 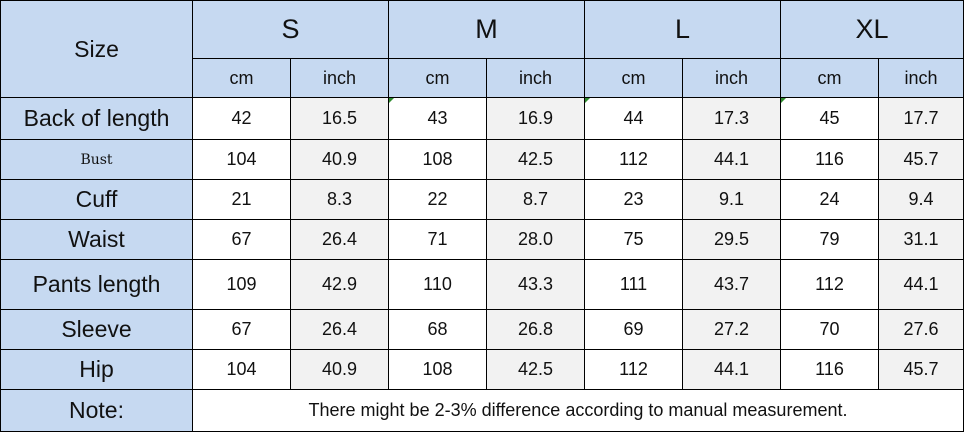 What do you see at coordinates (96, 239) in the screenshot?
I see `row-label-waist: Waist` at bounding box center [96, 239].